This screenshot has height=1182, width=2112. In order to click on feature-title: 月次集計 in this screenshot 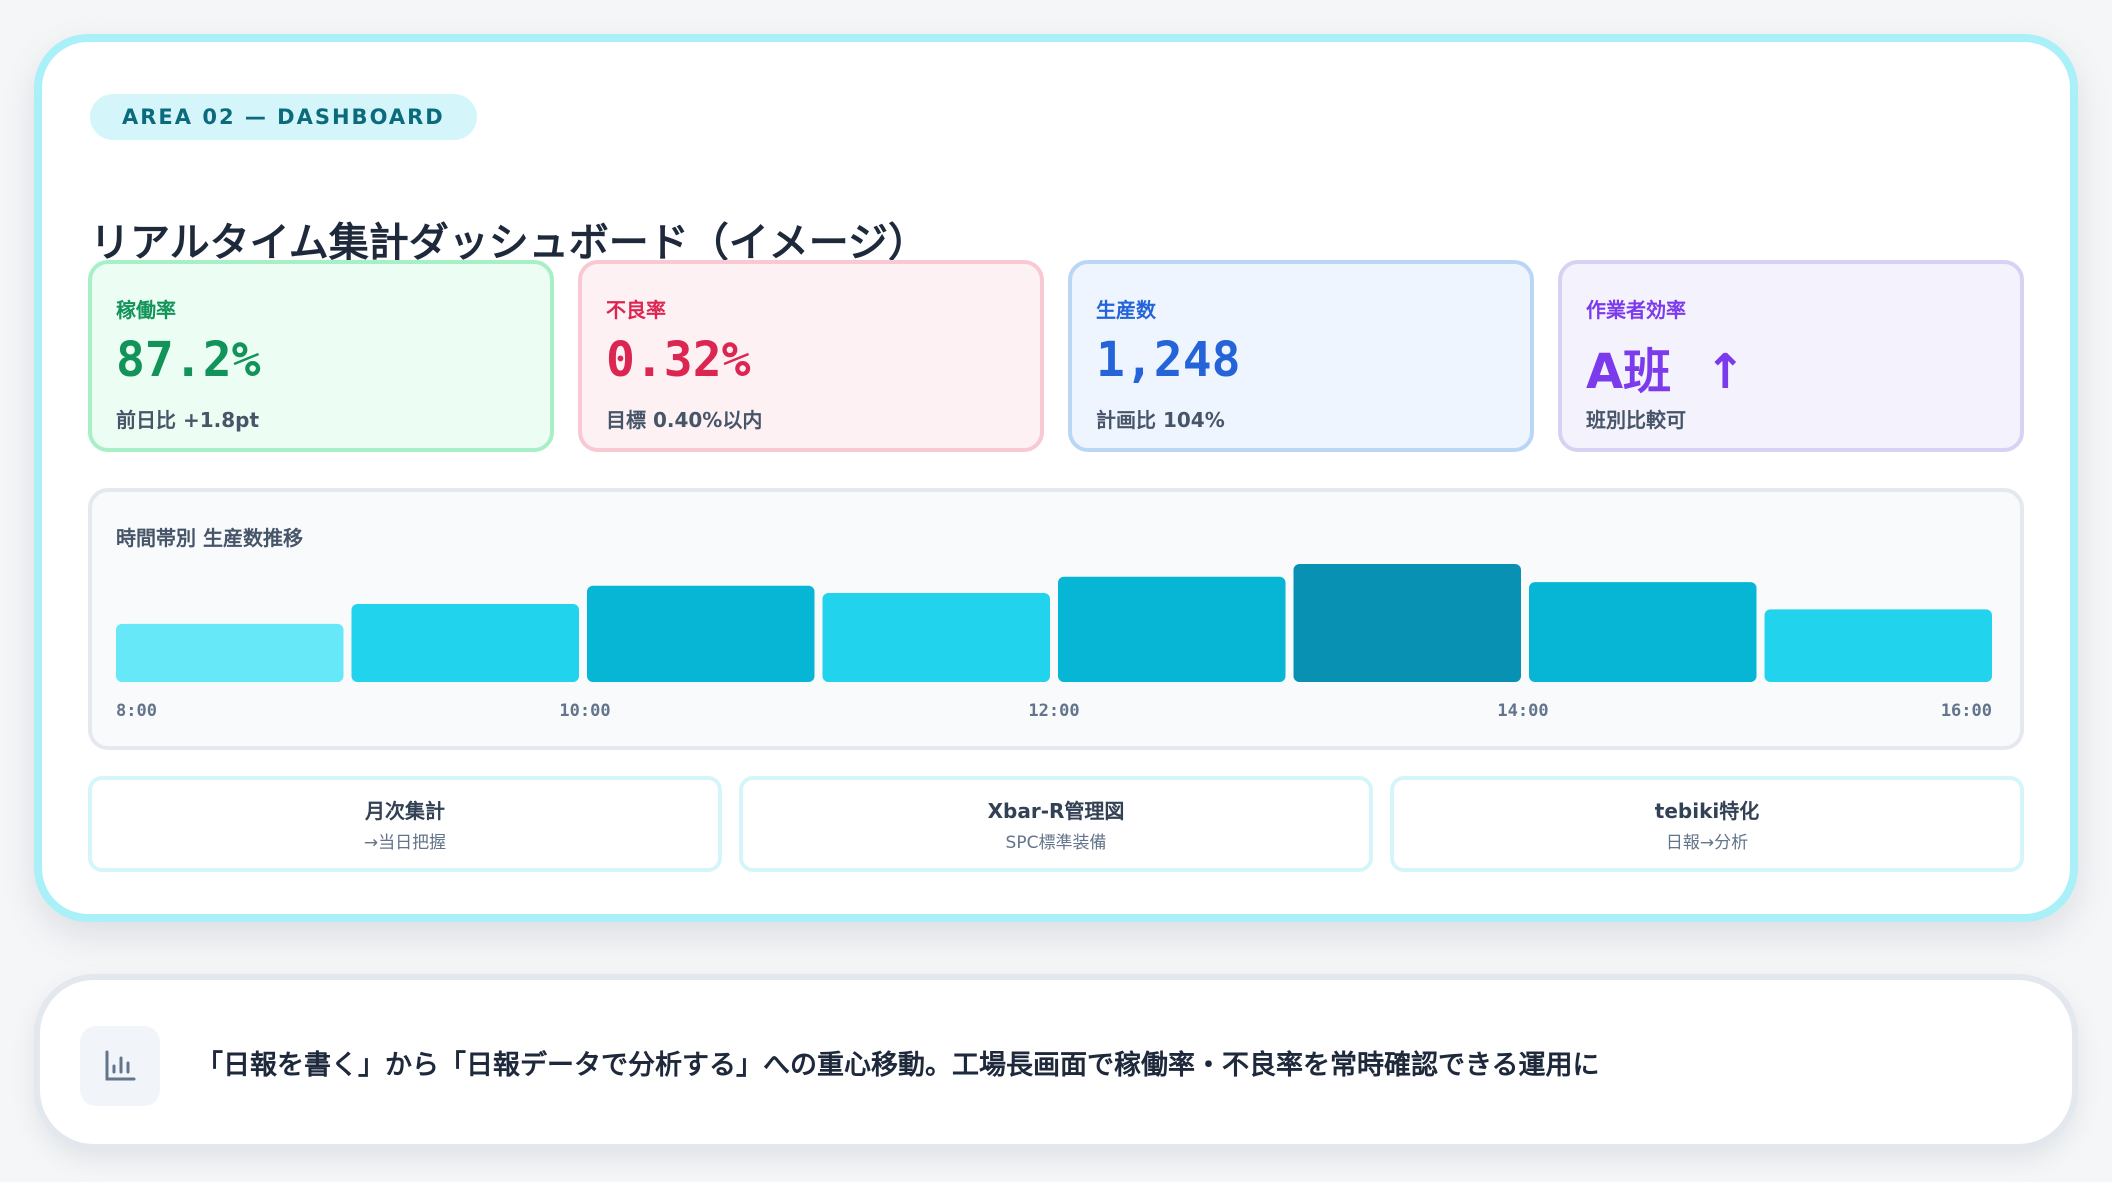, I will do `click(405, 811)`.